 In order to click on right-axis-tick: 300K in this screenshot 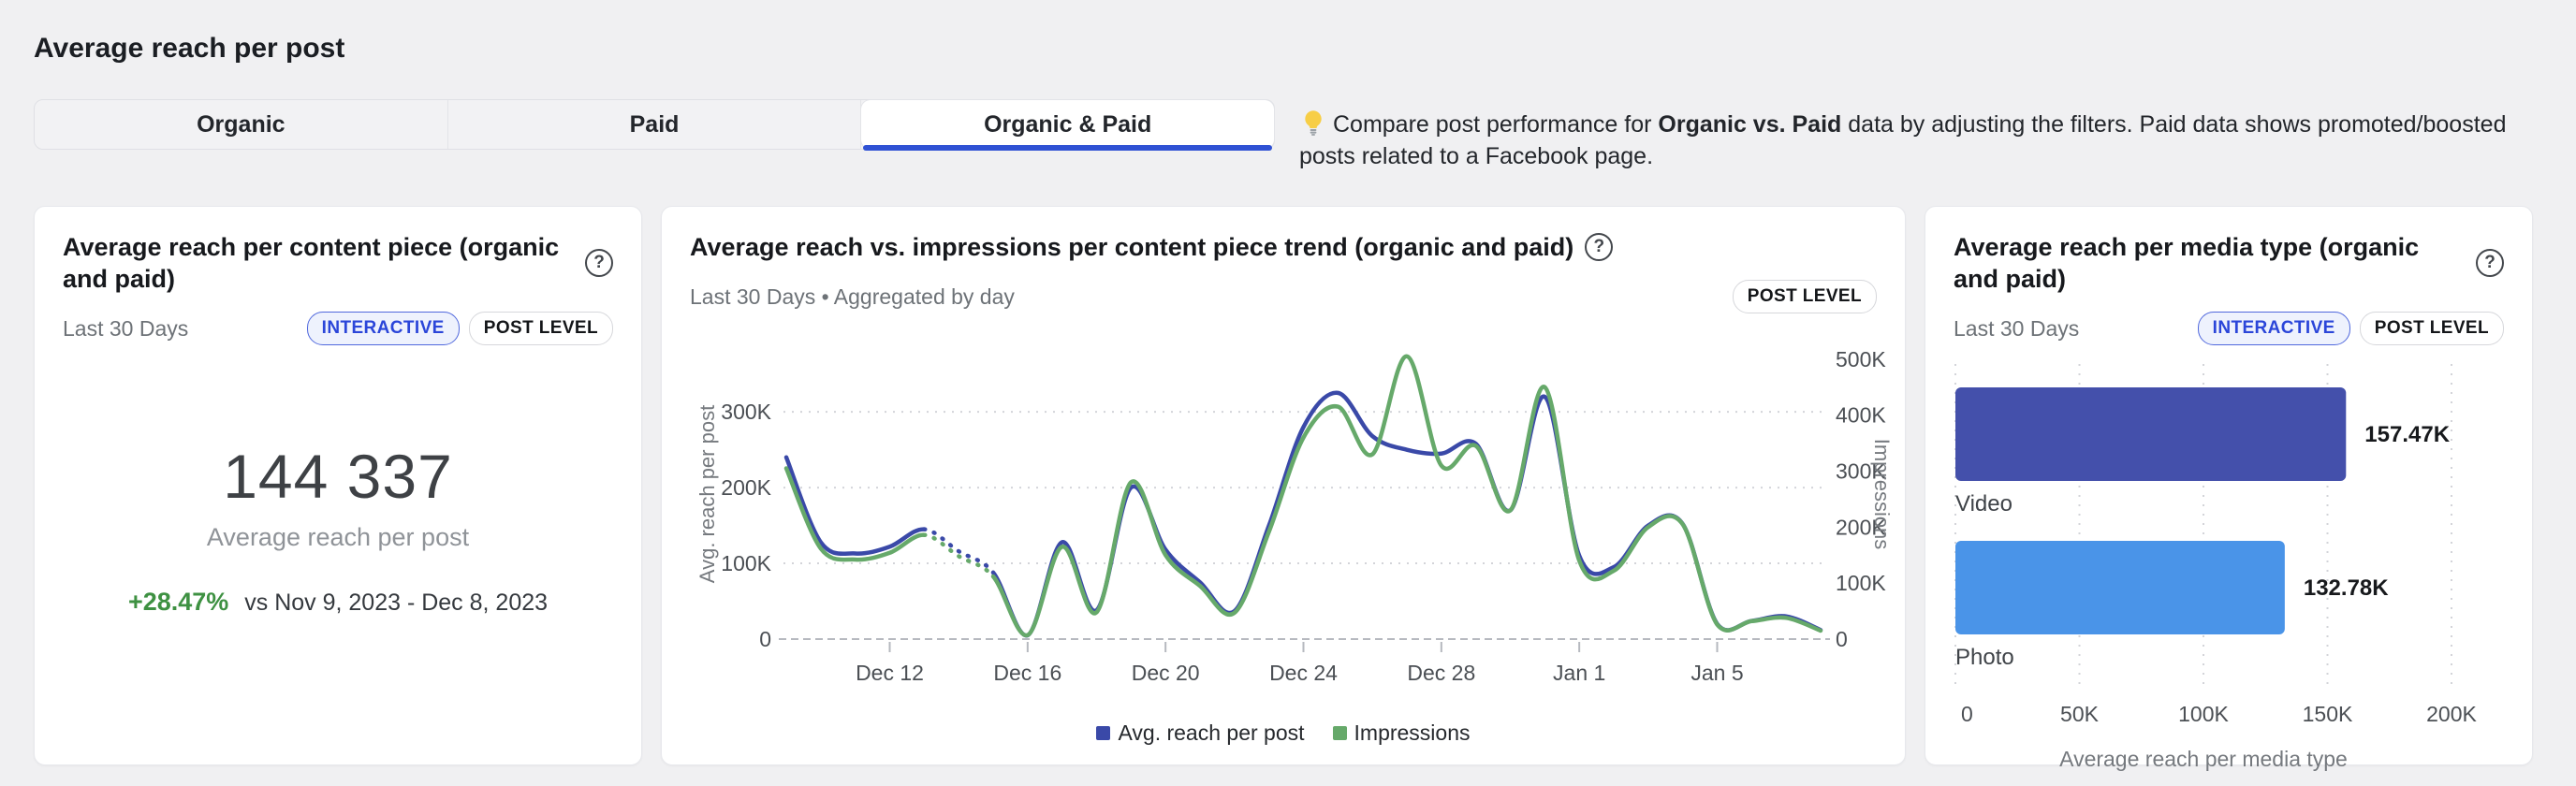, I will do `click(1861, 470)`.